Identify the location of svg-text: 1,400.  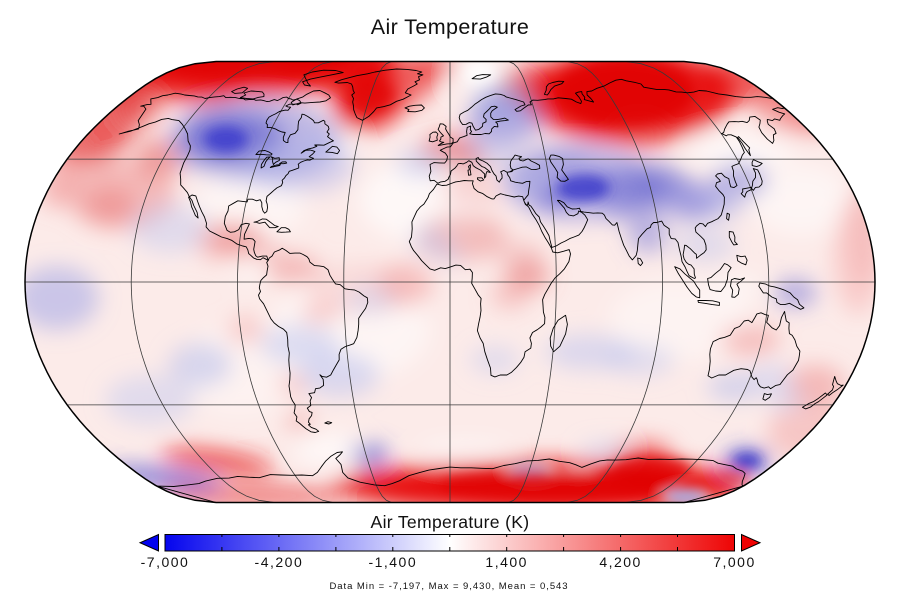
(506, 562).